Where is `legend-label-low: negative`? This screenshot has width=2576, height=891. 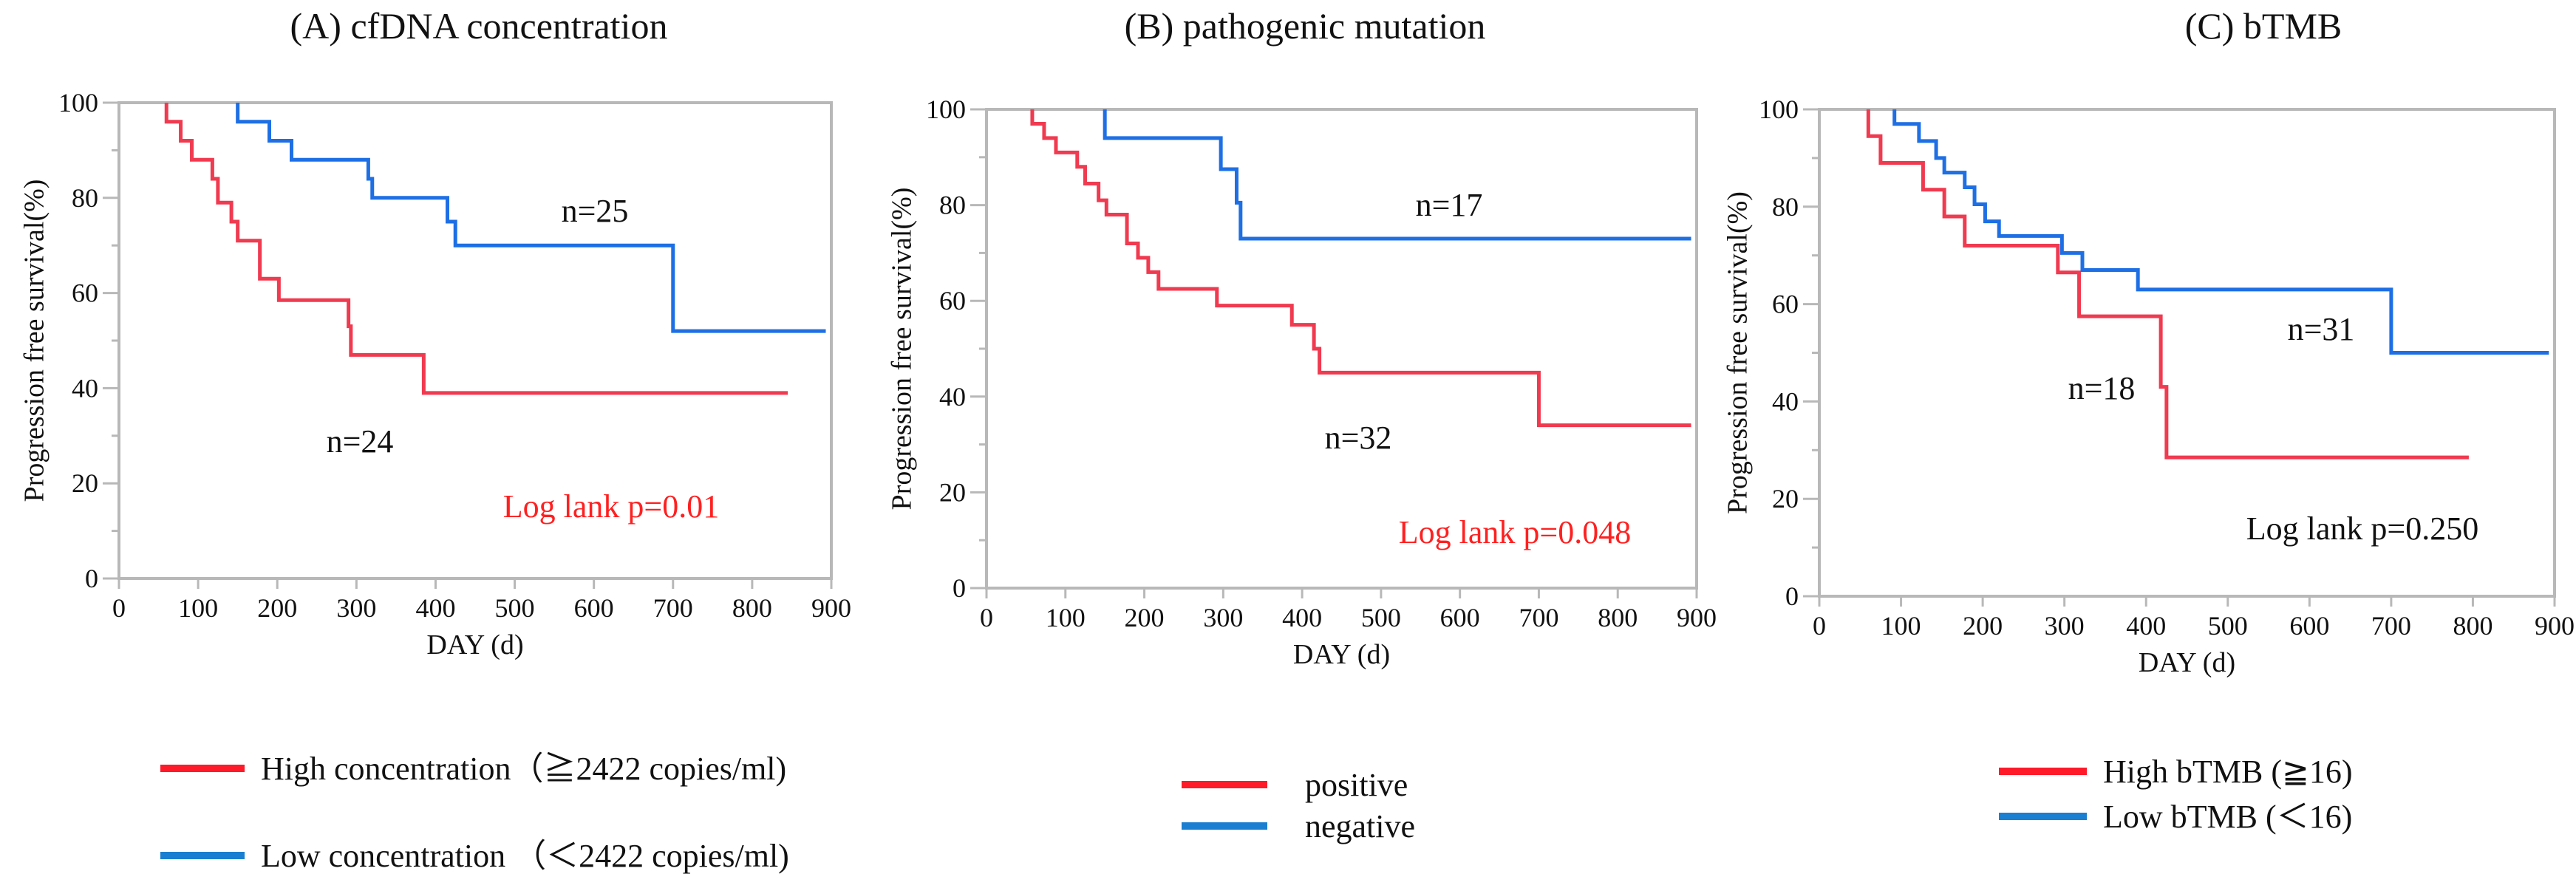
legend-label-low: negative is located at coordinates (1360, 826).